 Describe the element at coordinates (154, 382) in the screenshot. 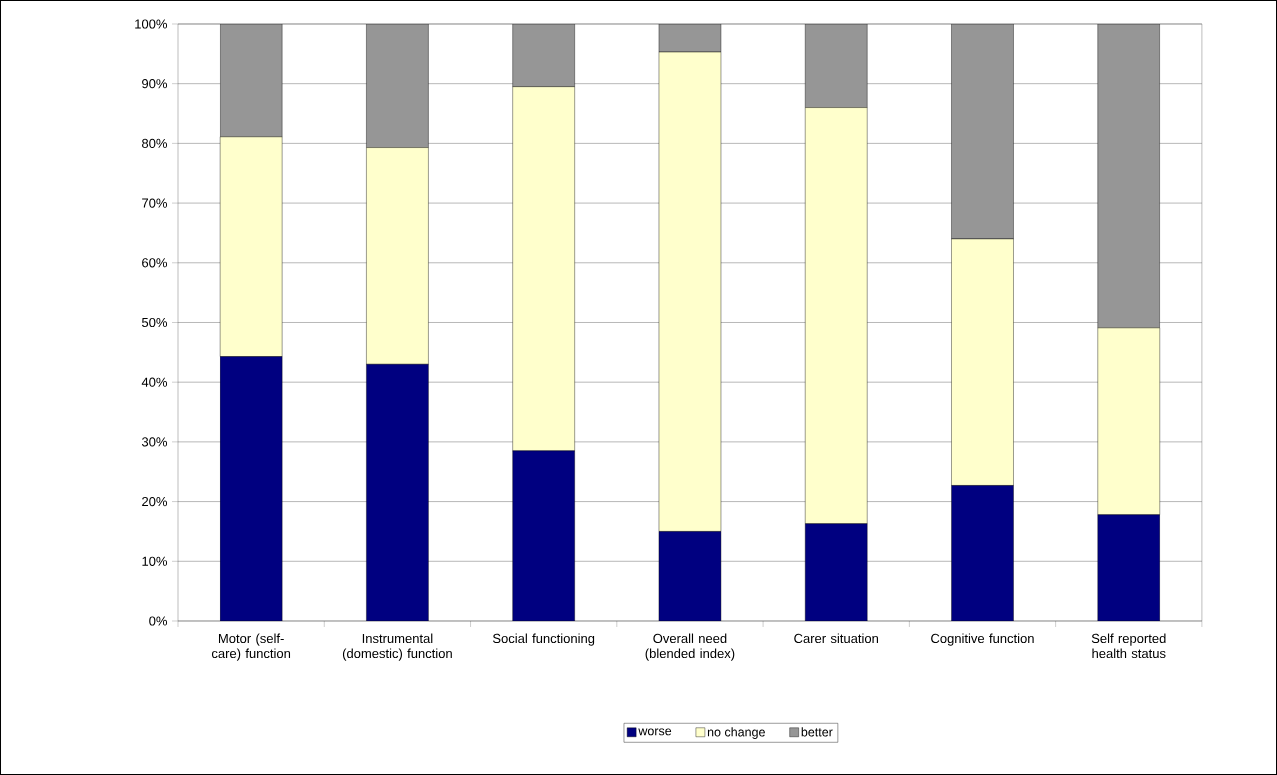

I see `y-tick-label: 40%` at that location.